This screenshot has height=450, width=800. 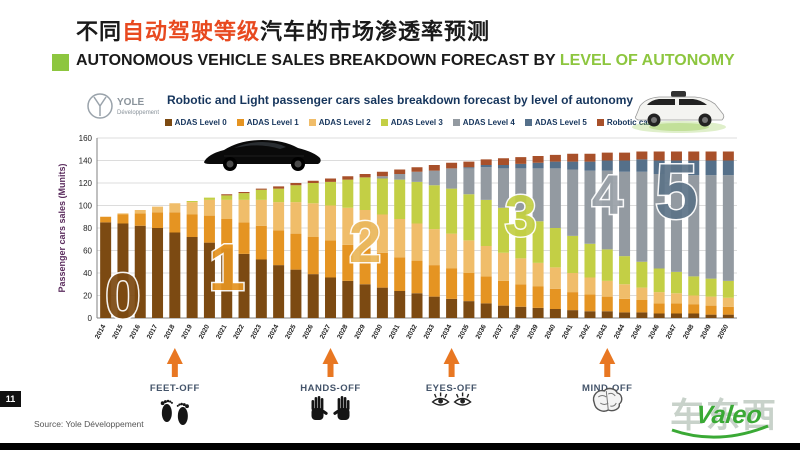 What do you see at coordinates (375, 31) in the screenshot?
I see `cn-title-suffix: 汽车的市场渗透率预测` at bounding box center [375, 31].